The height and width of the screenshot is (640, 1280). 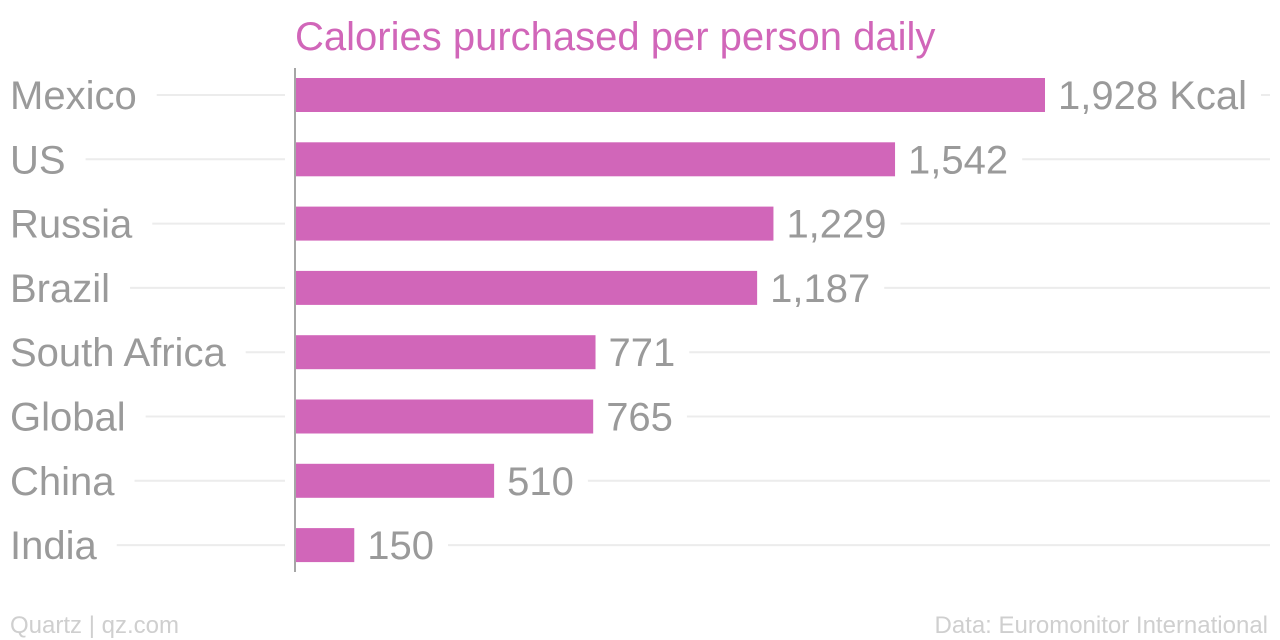 What do you see at coordinates (615, 37) in the screenshot?
I see `chart-title: Calories purchased per person daily` at bounding box center [615, 37].